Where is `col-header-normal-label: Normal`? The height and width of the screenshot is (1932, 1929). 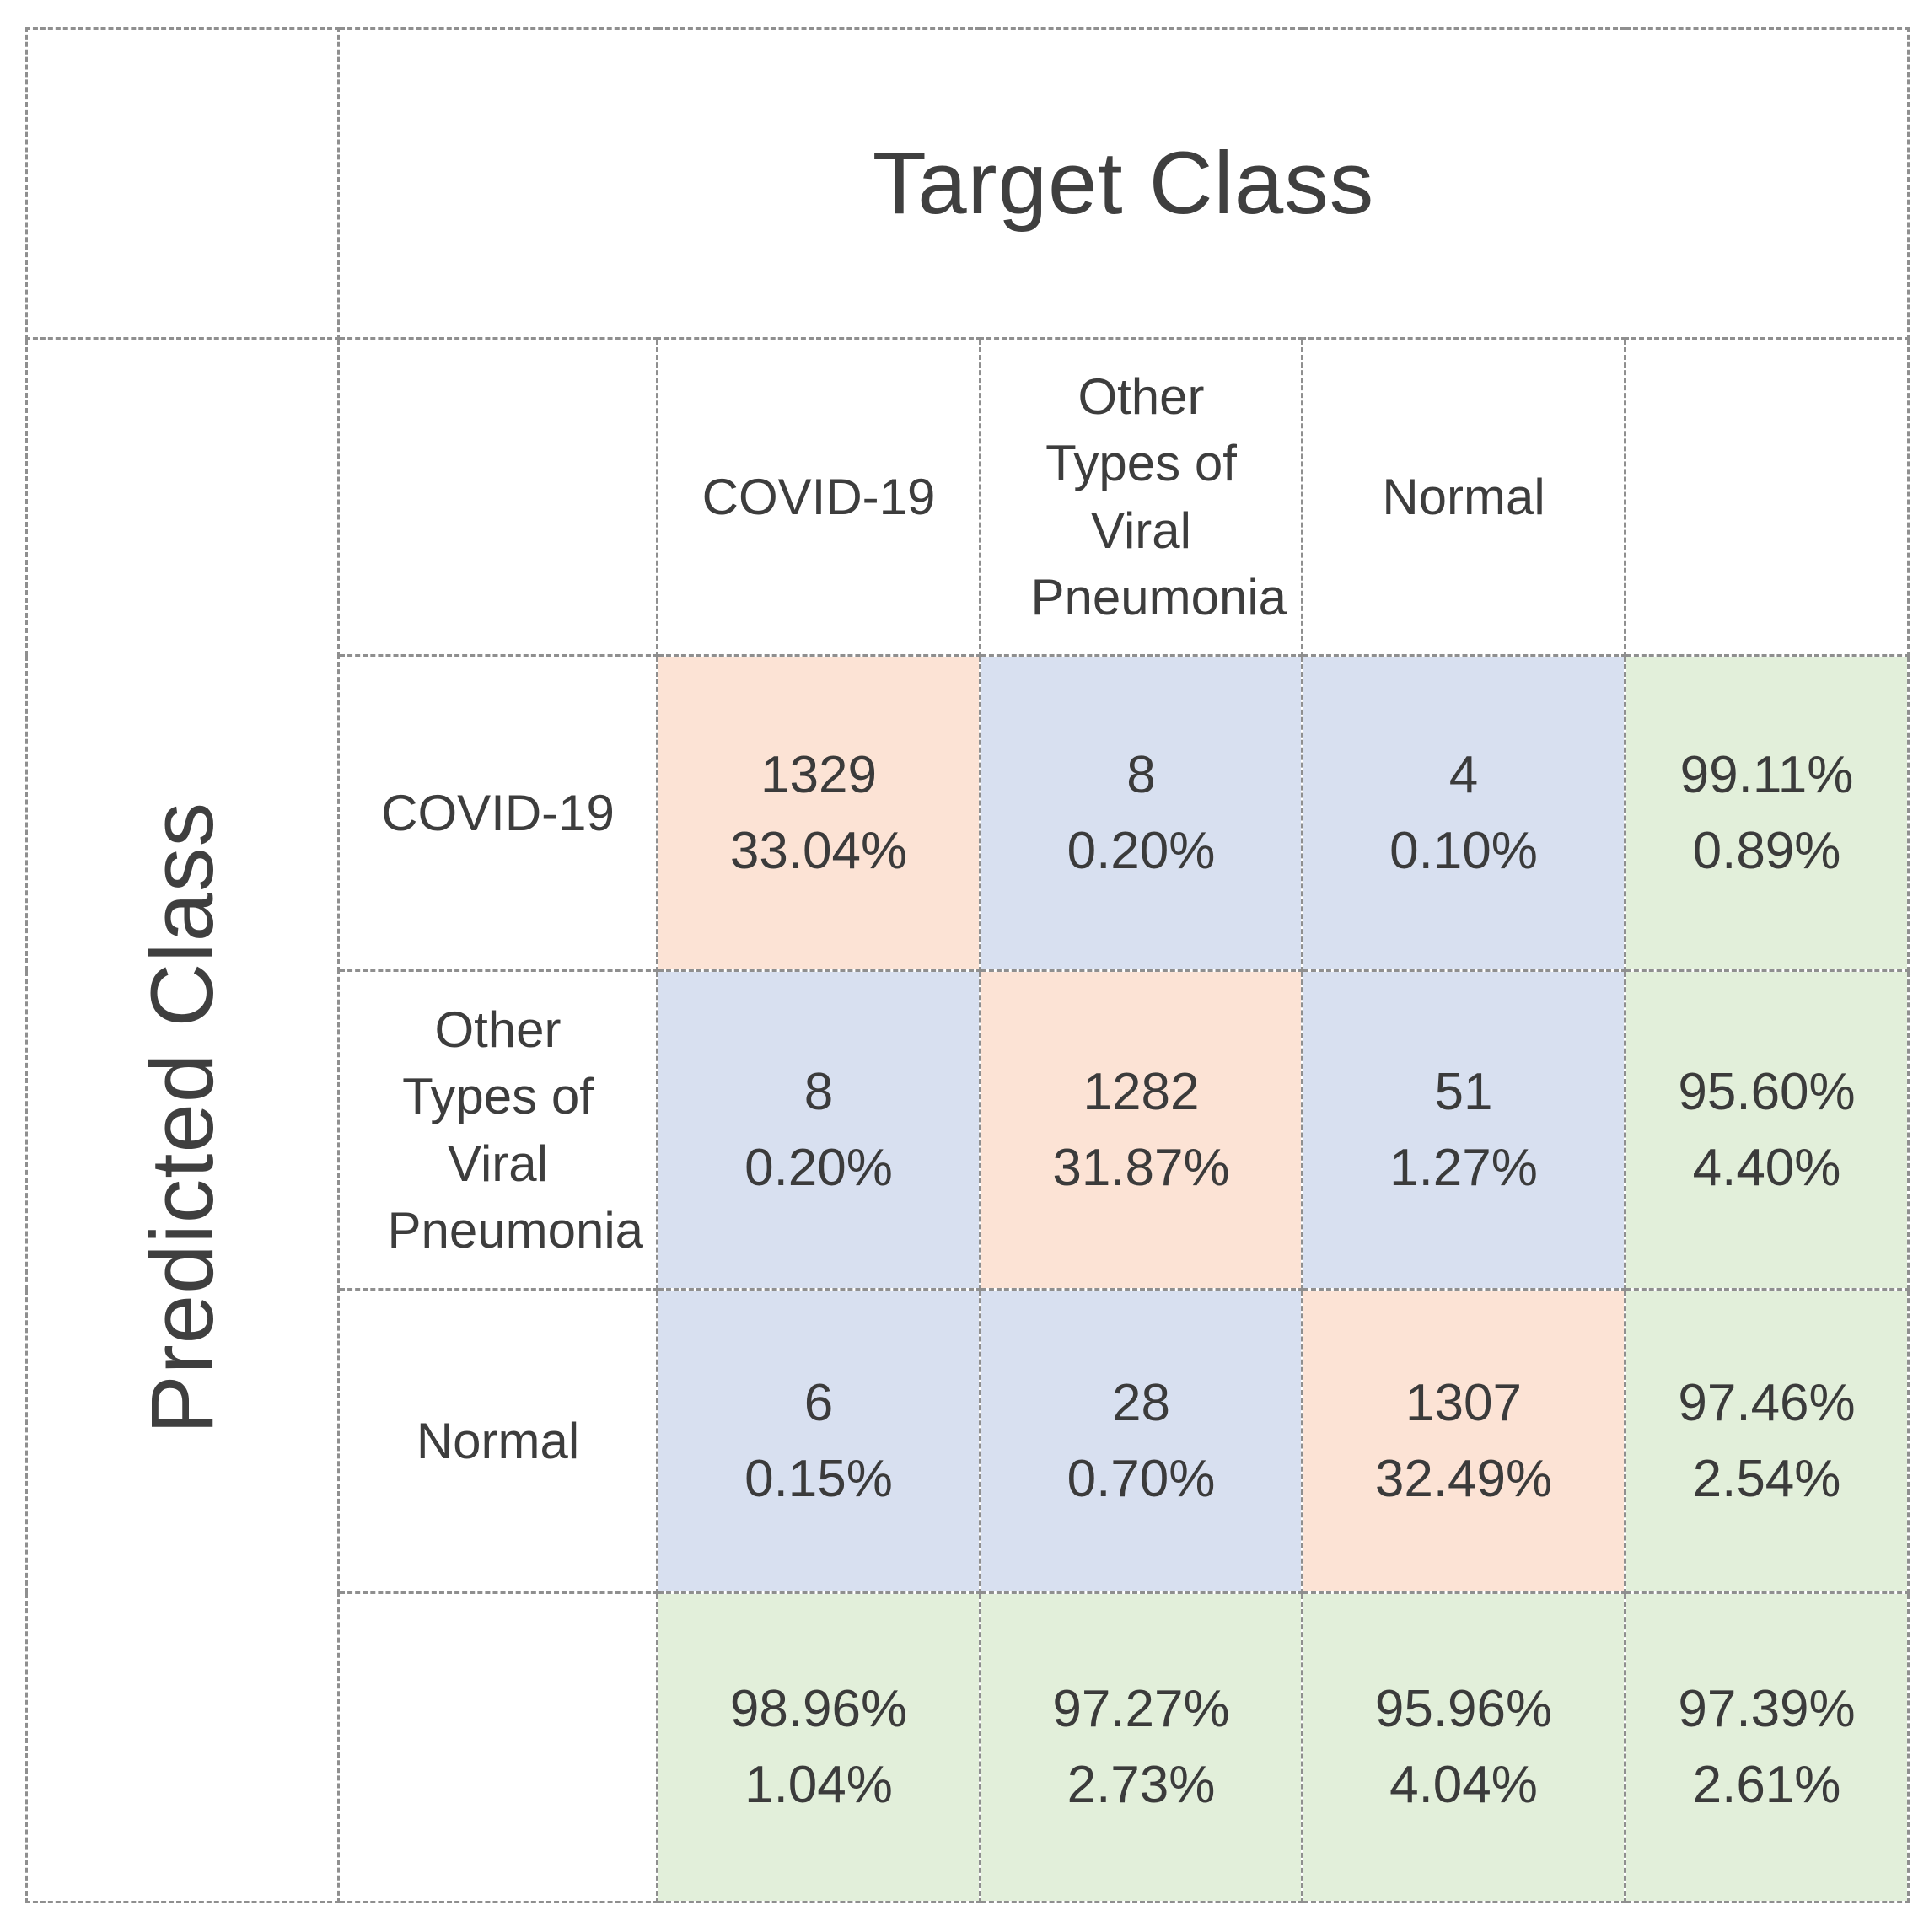 col-header-normal-label: Normal is located at coordinates (1463, 496).